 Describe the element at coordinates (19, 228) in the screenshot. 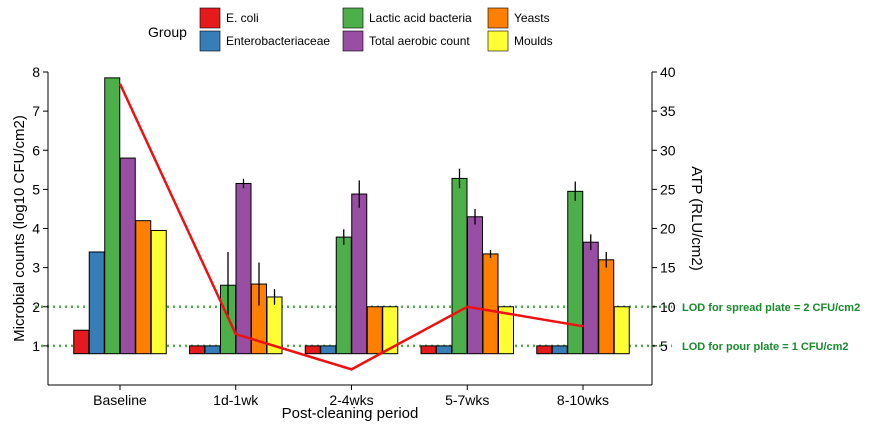

I see `y-axis-title: Microbial counts (log10 CFU/cm2)` at that location.